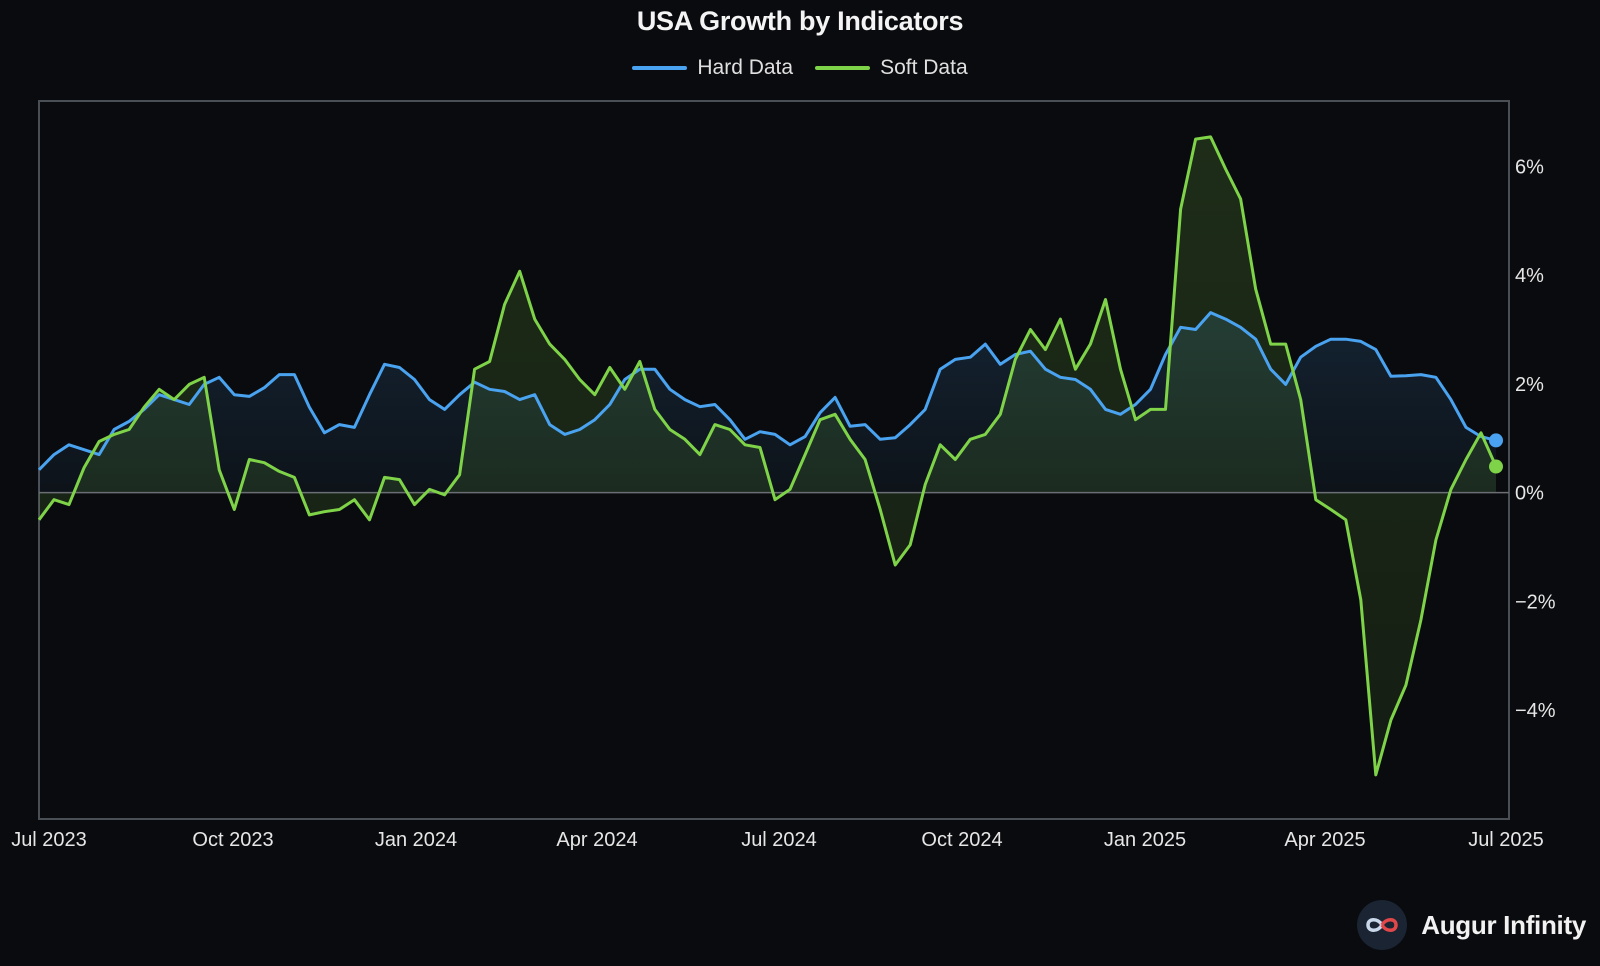 This screenshot has height=966, width=1600. What do you see at coordinates (1529, 167) in the screenshot?
I see `y-tick-label: 6%` at bounding box center [1529, 167].